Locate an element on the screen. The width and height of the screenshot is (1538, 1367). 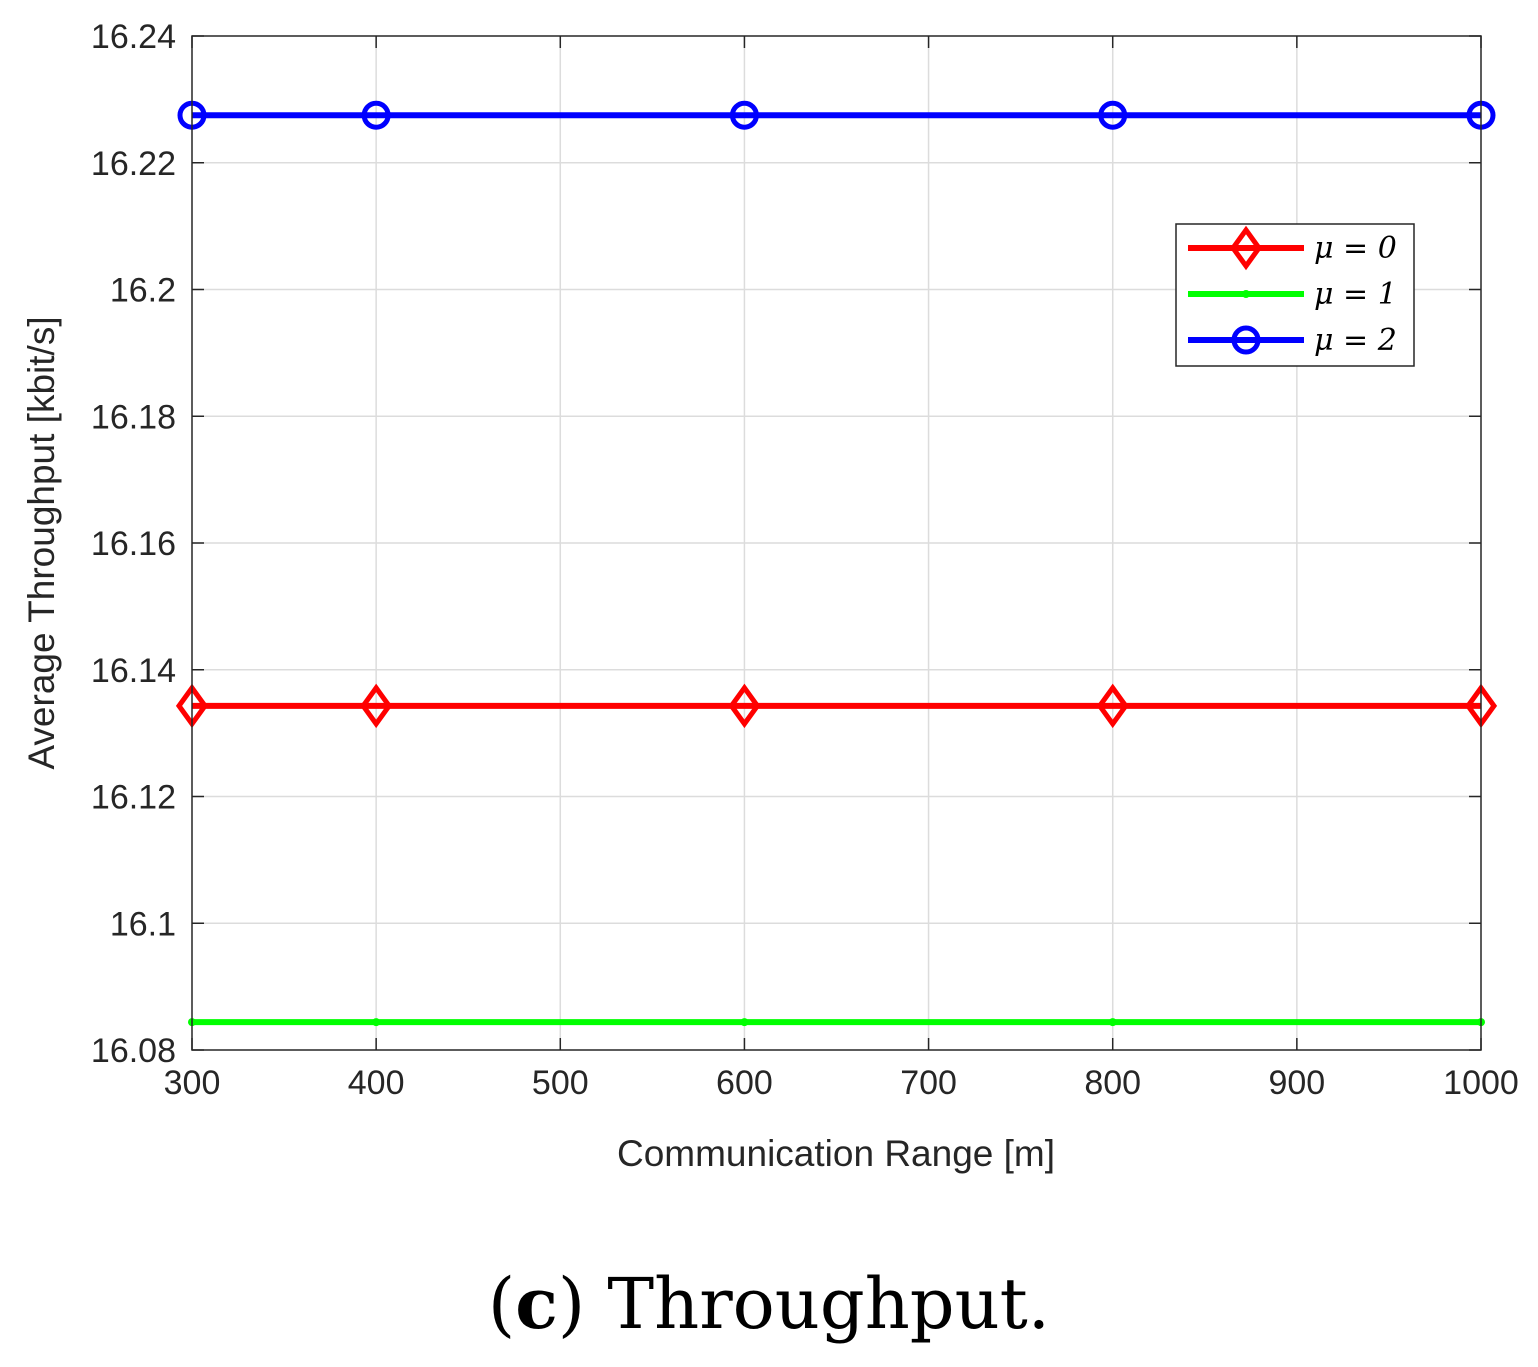
y-axis-title: Average Throughput [kbit/s] is located at coordinates (41, 542).